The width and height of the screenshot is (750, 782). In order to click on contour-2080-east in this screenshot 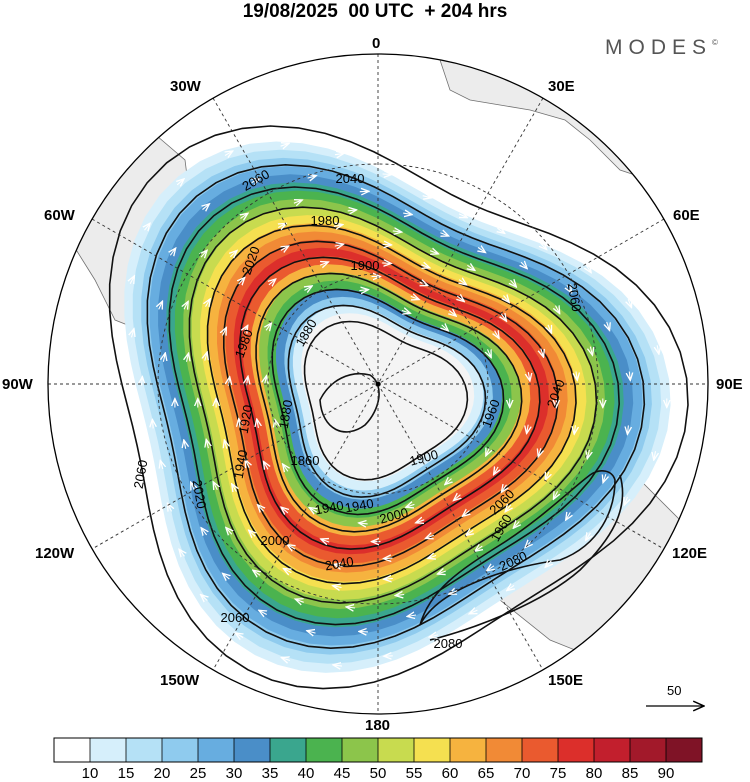, I will do `click(517, 548)`.